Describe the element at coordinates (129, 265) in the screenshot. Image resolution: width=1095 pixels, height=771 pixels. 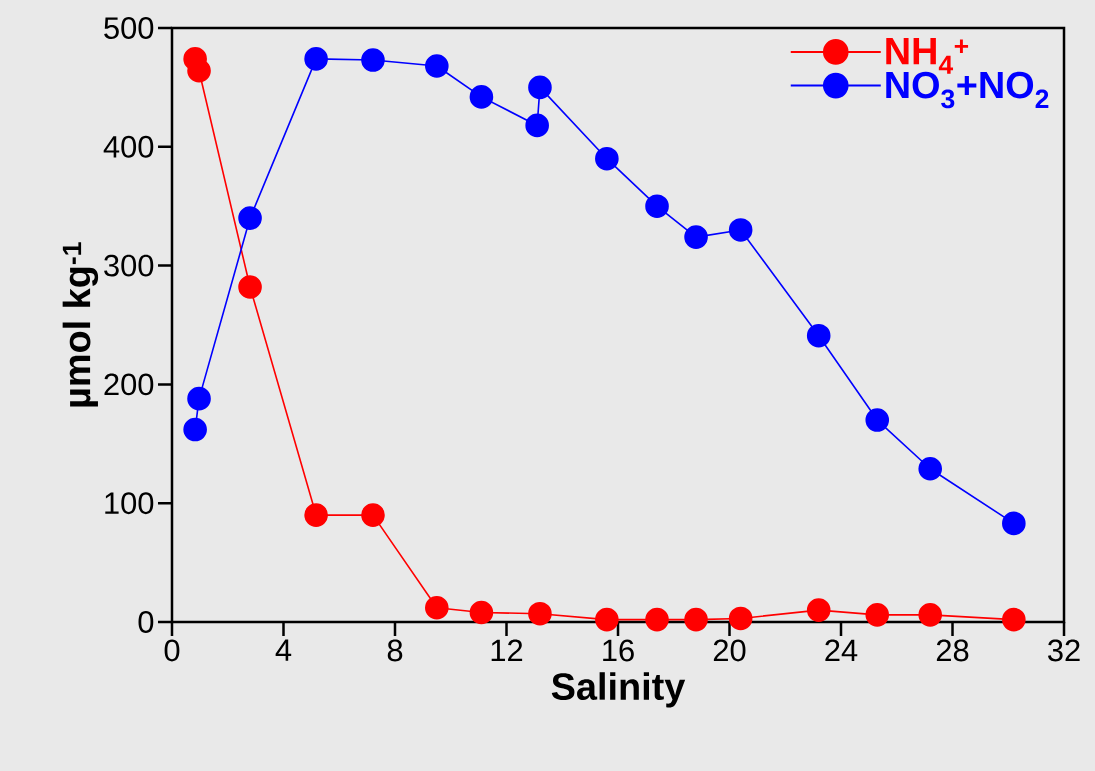
I see `y-tick-label: 300` at that location.